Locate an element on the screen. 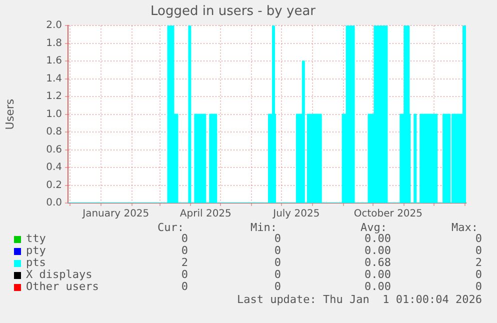 The height and width of the screenshot is (323, 497). legend-label: Other users is located at coordinates (62, 286).